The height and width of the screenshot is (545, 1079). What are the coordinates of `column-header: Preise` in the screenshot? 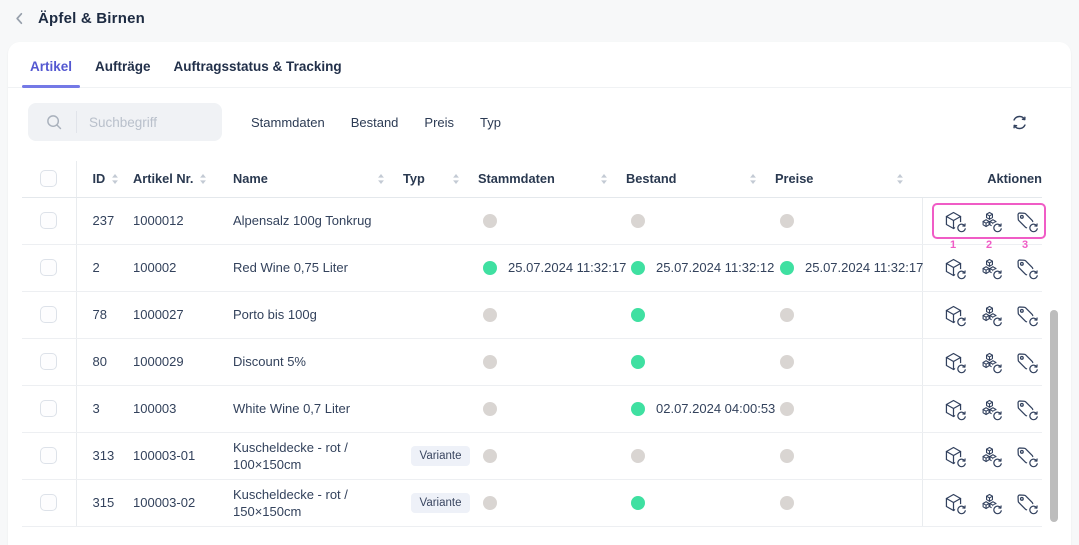 It's located at (848, 179).